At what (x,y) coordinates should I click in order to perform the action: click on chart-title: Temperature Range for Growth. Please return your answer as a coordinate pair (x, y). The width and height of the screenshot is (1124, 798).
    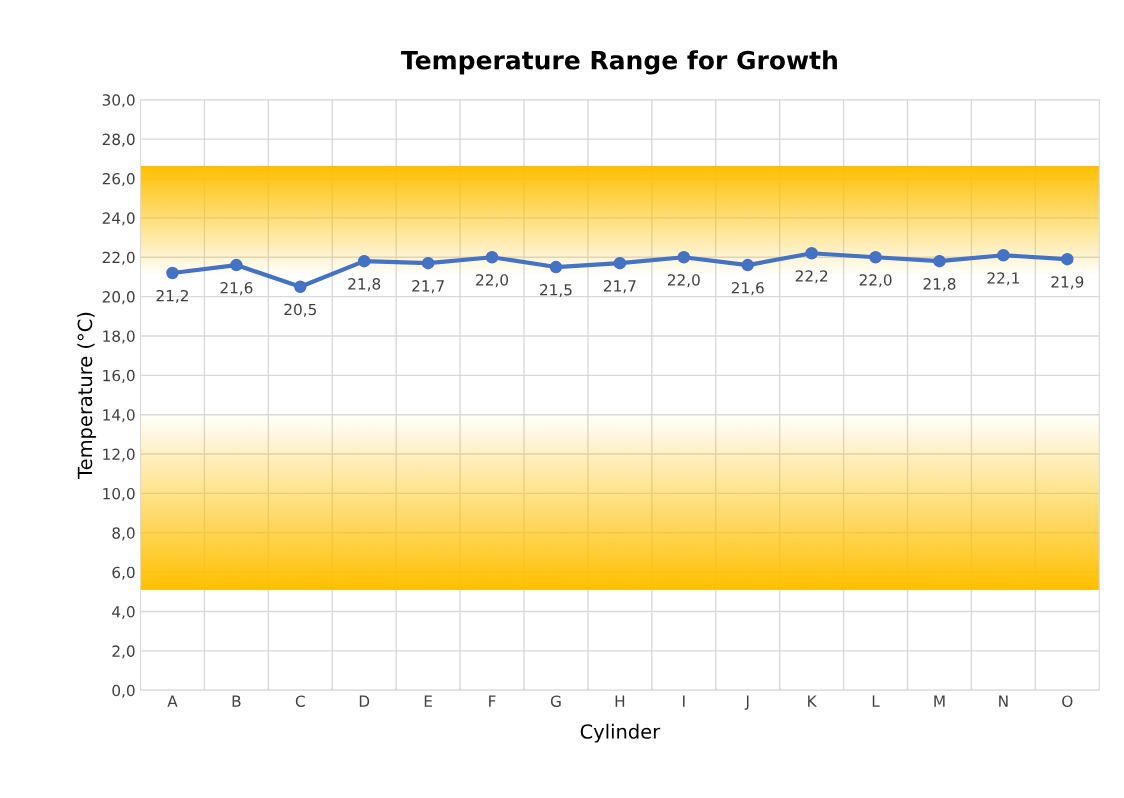
    Looking at the image, I should click on (619, 62).